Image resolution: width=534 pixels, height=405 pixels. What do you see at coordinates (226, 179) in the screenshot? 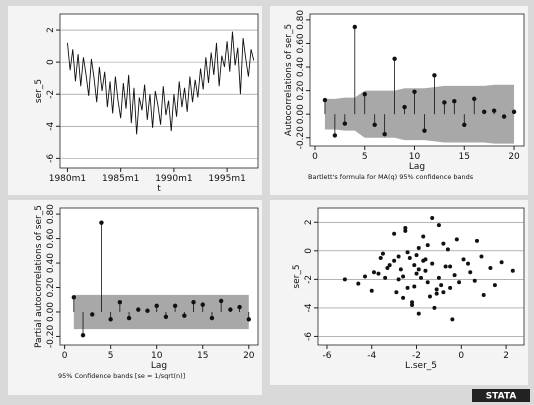
I see `x-tick-label: 1995m1` at bounding box center [226, 179].